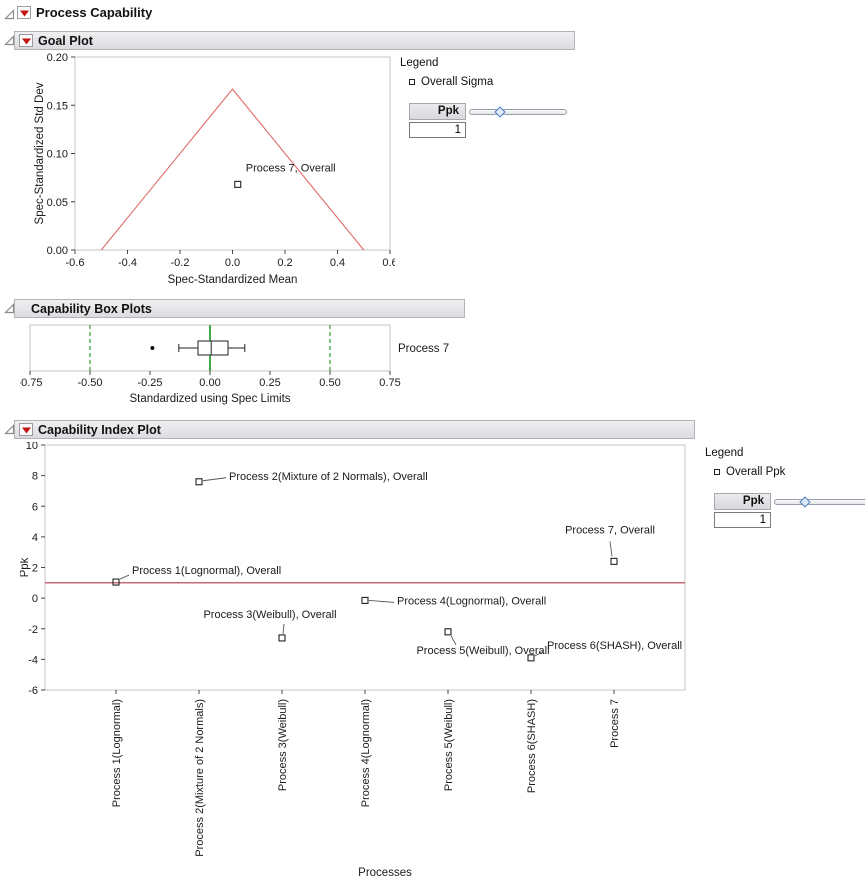 This screenshot has width=865, height=882. Describe the element at coordinates (610, 530) in the screenshot. I see `index-point-label: Process 7, Overall` at that location.